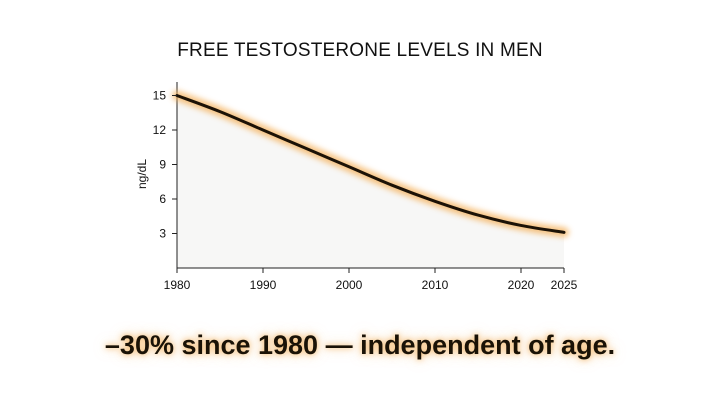  I want to click on x-axis-label: YEARS, so click(370, 299).